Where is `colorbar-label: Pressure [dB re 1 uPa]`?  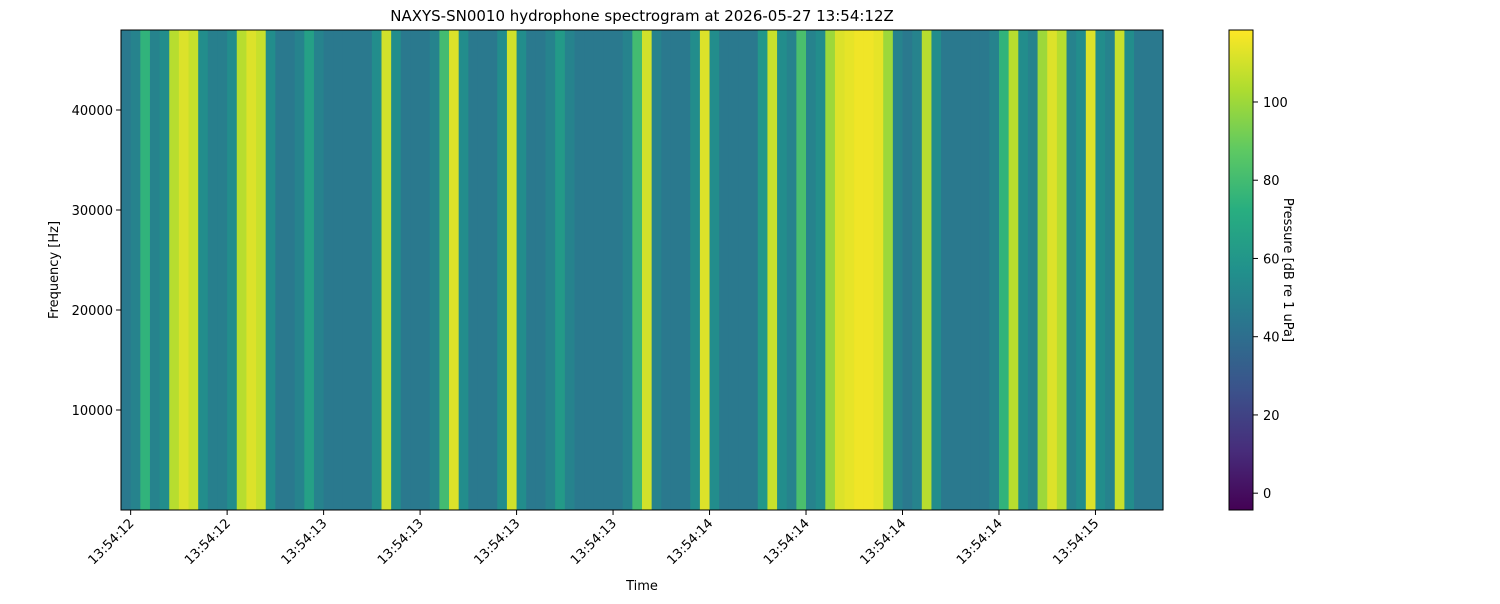 colorbar-label: Pressure [dB re 1 uPa] is located at coordinates (1287, 270).